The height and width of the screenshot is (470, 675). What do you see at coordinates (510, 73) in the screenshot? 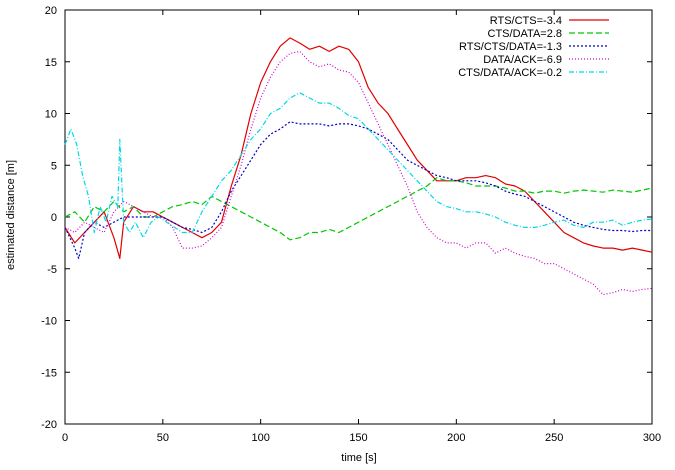
I see `legend-label: CTS/DATA/ACK=-0.2` at bounding box center [510, 73].